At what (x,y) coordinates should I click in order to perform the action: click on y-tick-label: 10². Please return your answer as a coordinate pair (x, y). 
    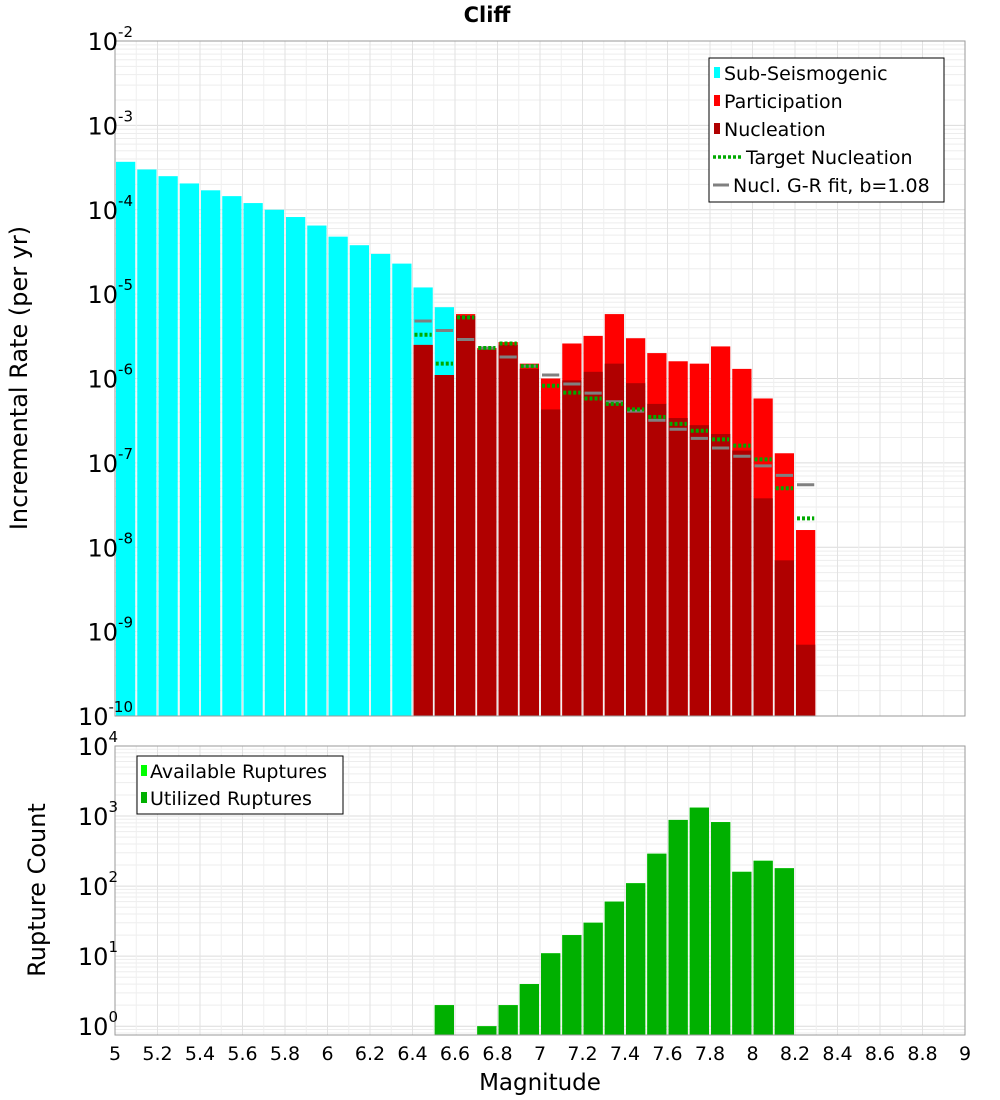
    Looking at the image, I should click on (98, 884).